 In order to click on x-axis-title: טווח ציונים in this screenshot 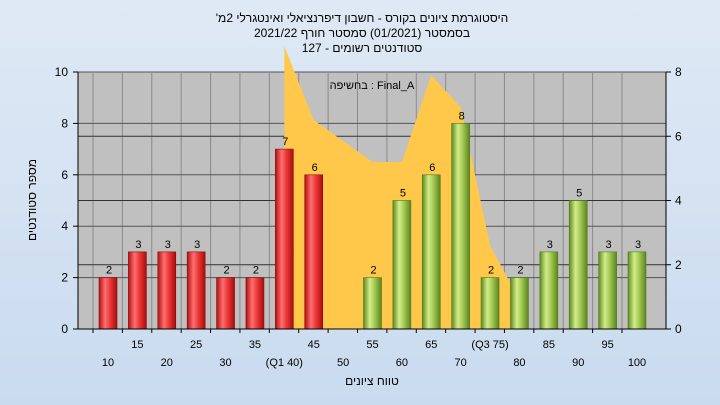, I will do `click(372, 381)`.